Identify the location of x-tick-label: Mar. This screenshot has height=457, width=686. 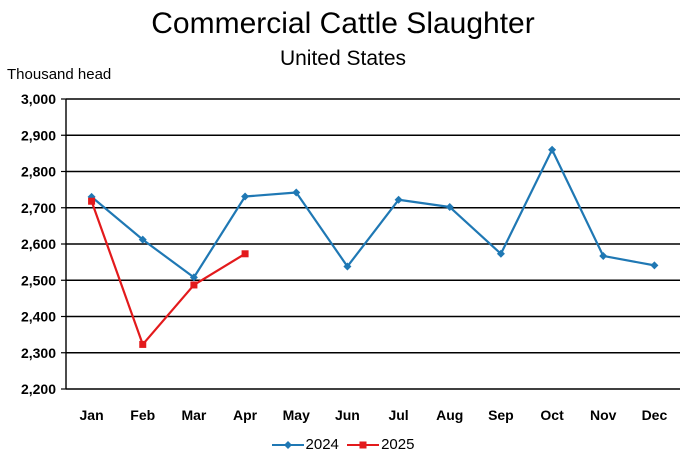
(193, 415).